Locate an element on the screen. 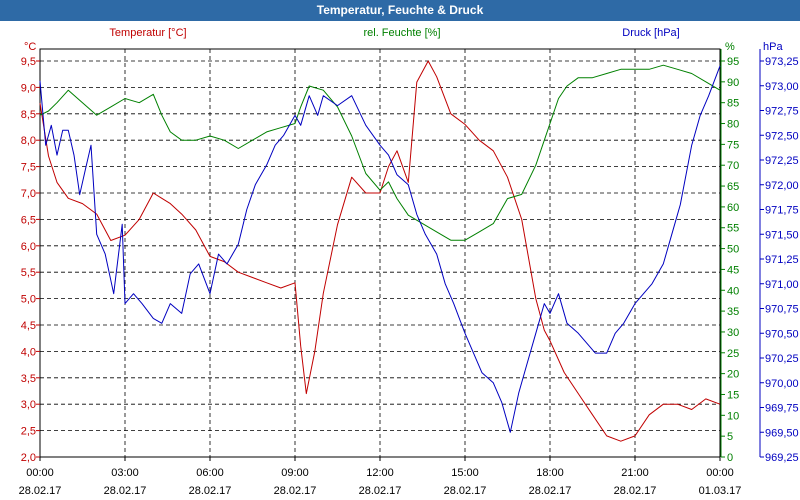  temp-tick-label: 5,5 is located at coordinates (28, 273).